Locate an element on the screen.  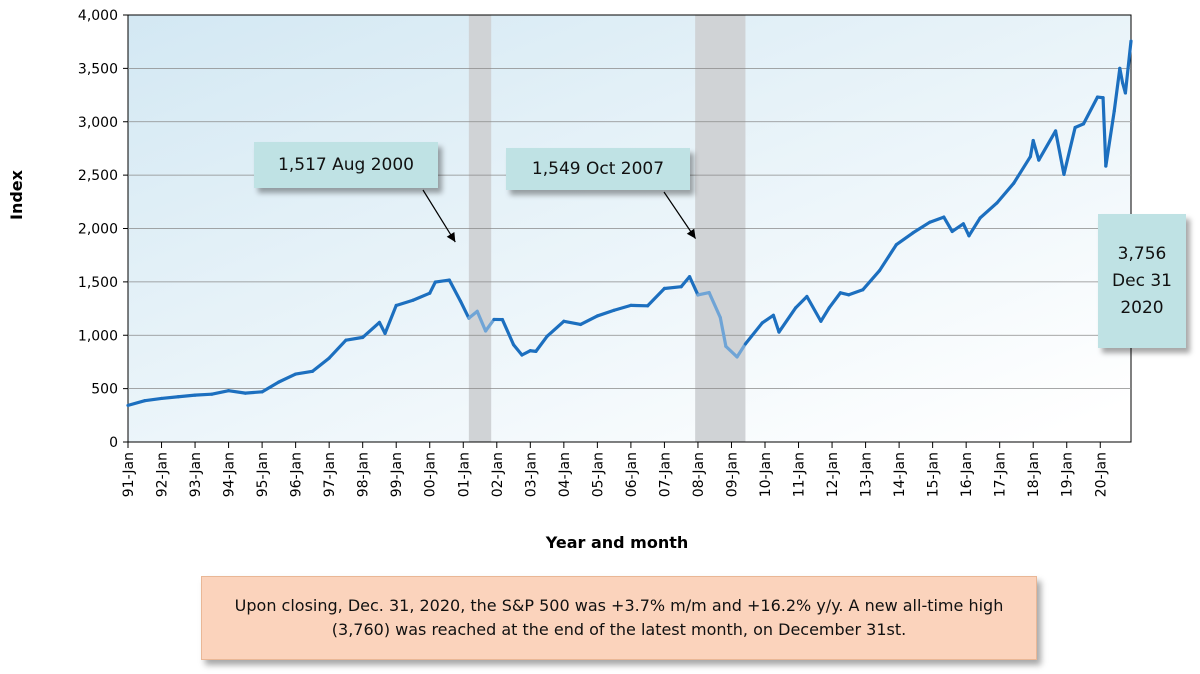
x-tick-label: 14-Jan is located at coordinates (900, 474).